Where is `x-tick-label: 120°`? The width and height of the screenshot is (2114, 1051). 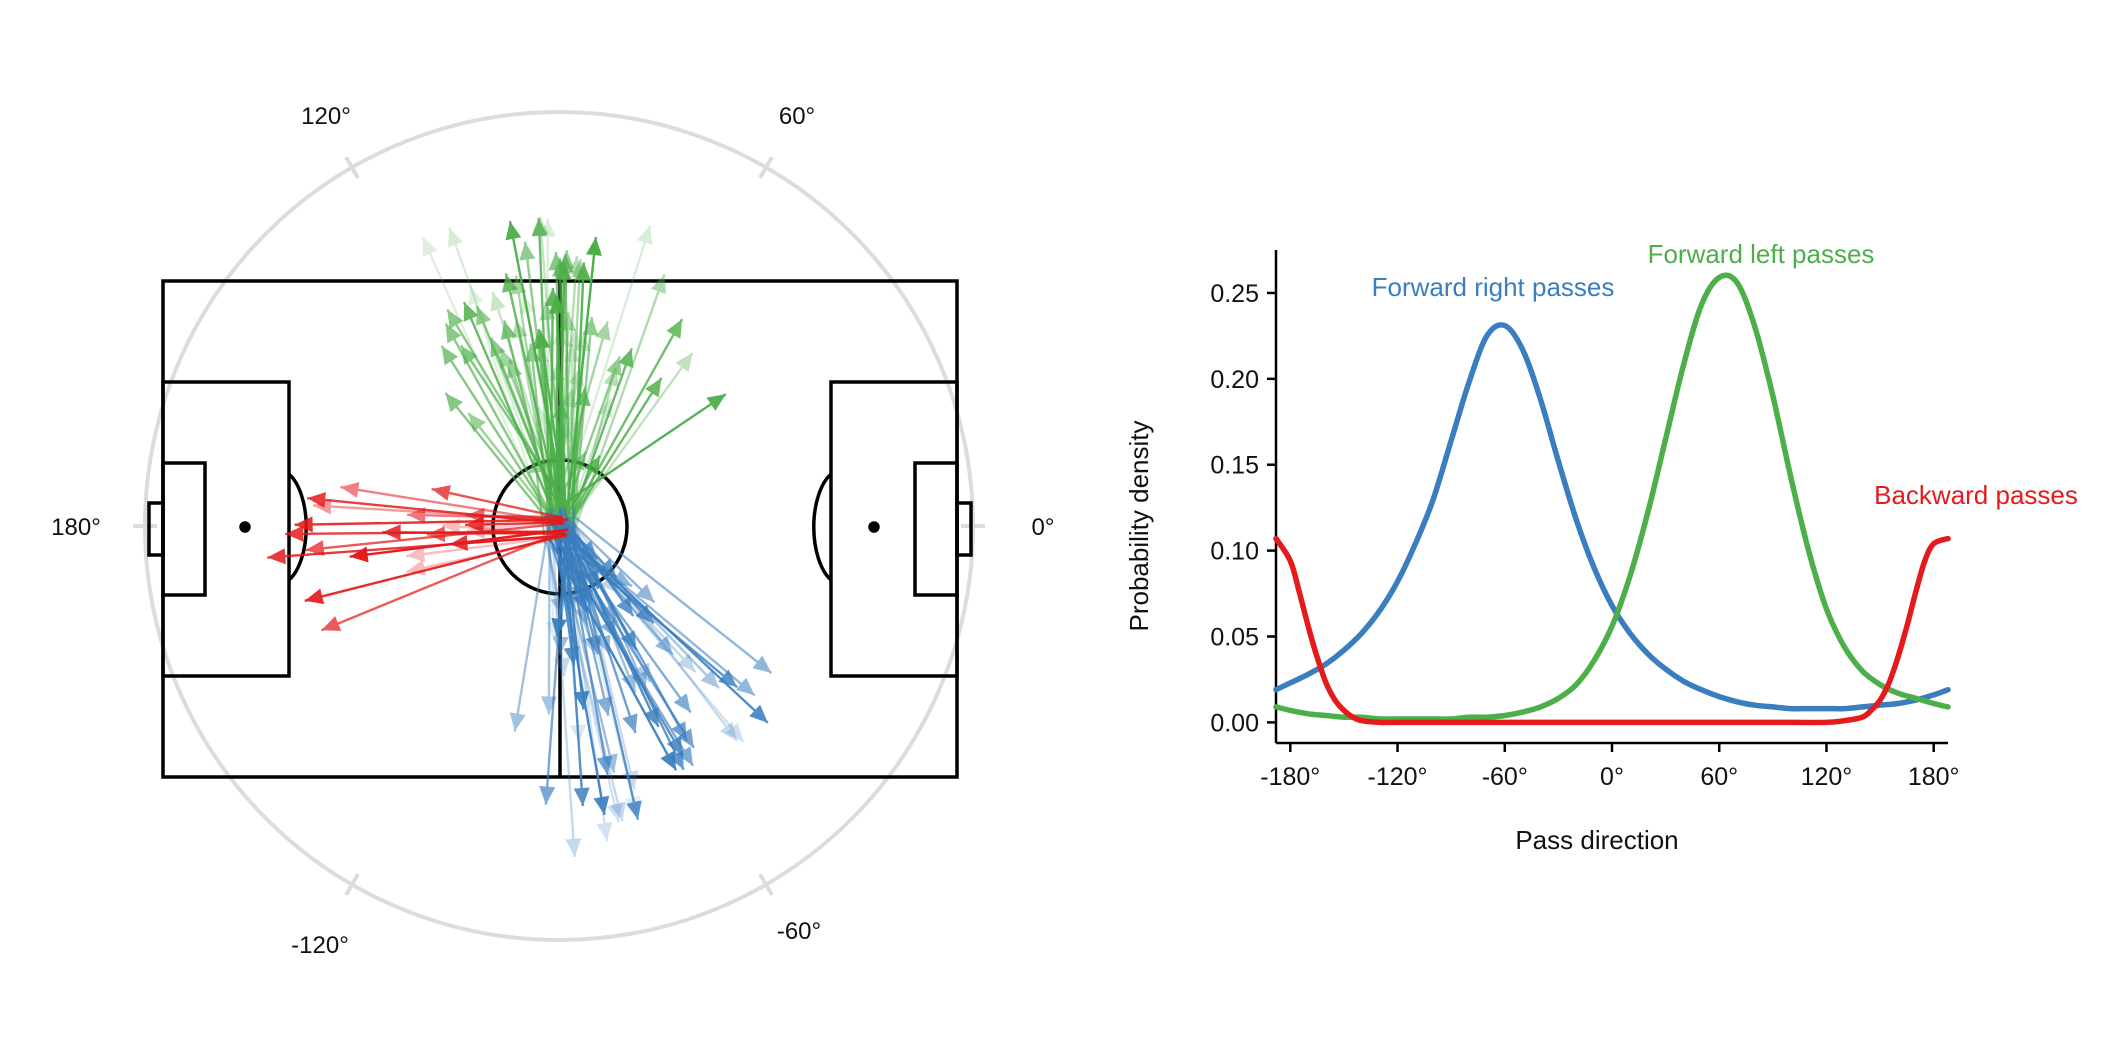 x-tick-label: 120° is located at coordinates (1827, 777).